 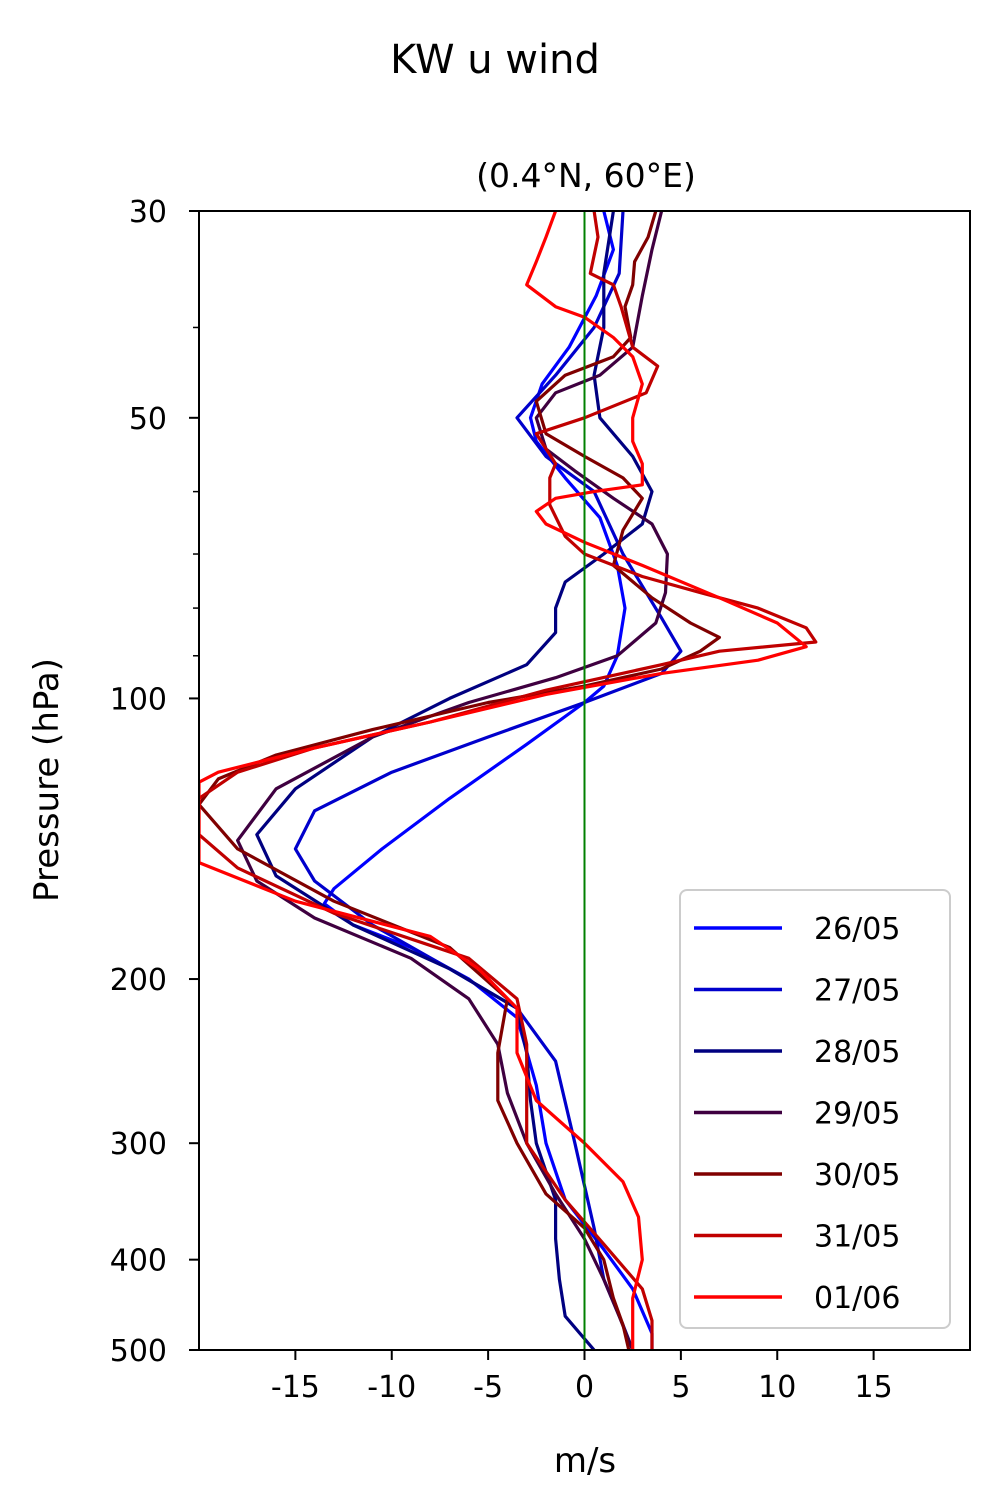 What do you see at coordinates (777, 1387) in the screenshot?
I see `x-tick-label: 10` at bounding box center [777, 1387].